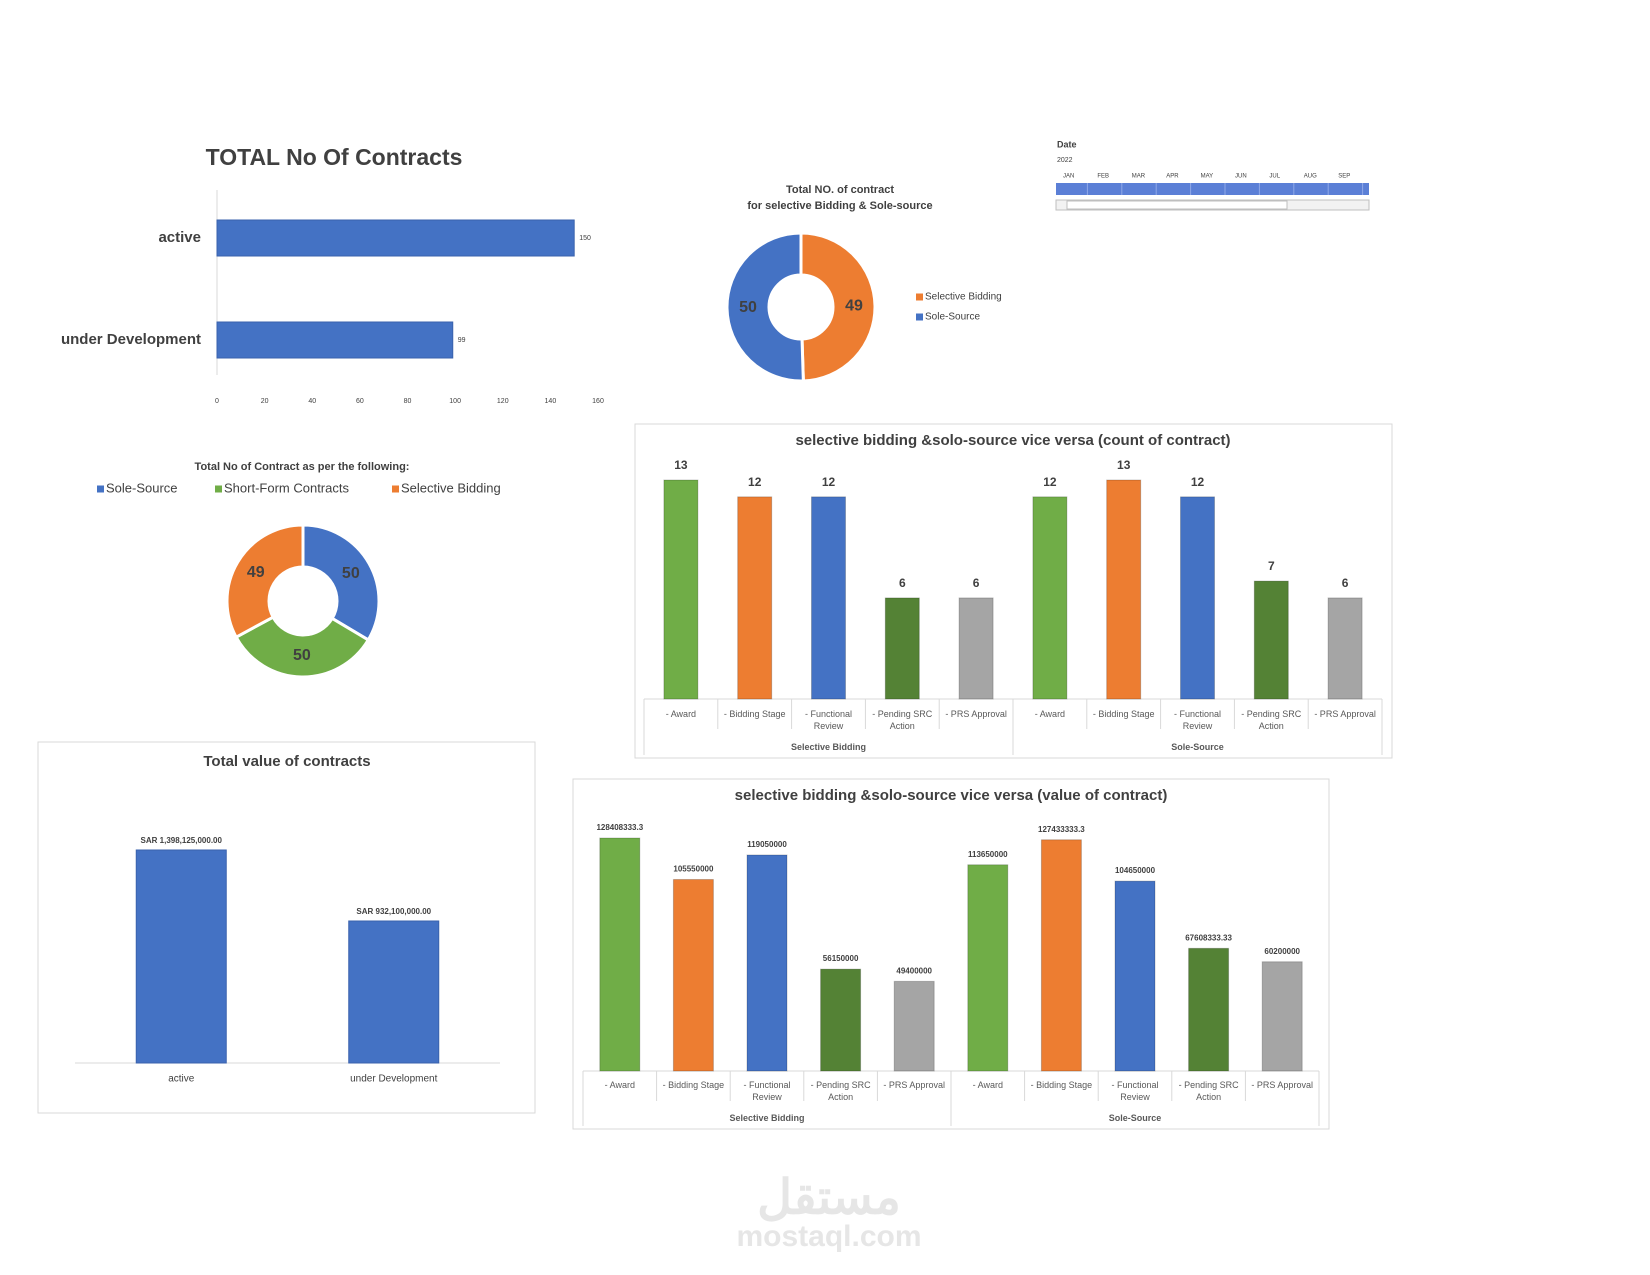  What do you see at coordinates (503, 401) in the screenshot?
I see `x-tick-label: 120` at bounding box center [503, 401].